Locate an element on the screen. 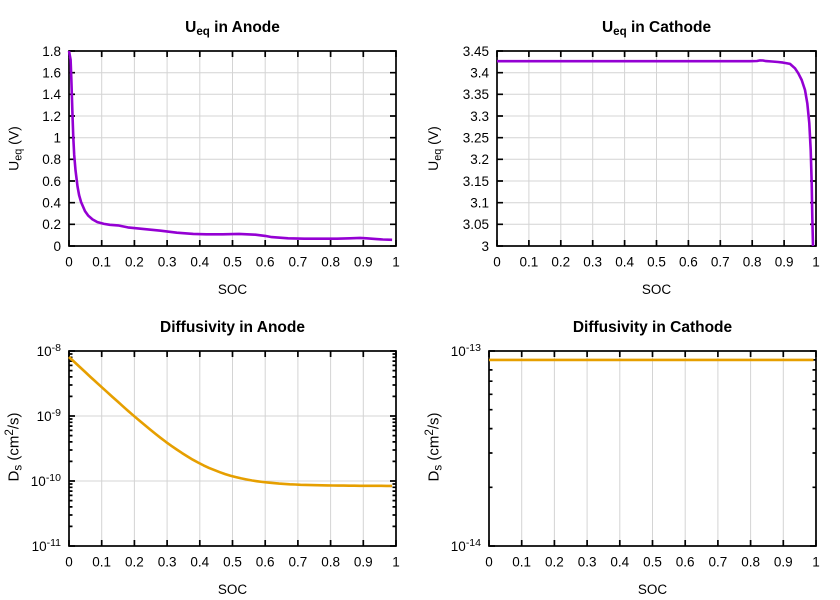 This screenshot has height=600, width=840. svg-text: 1.6 is located at coordinates (51, 73).